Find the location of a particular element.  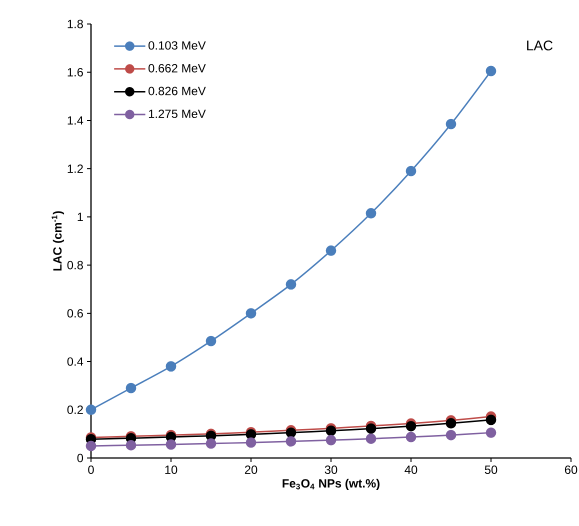

y-tick-label: 0.8 is located at coordinates (75, 265).